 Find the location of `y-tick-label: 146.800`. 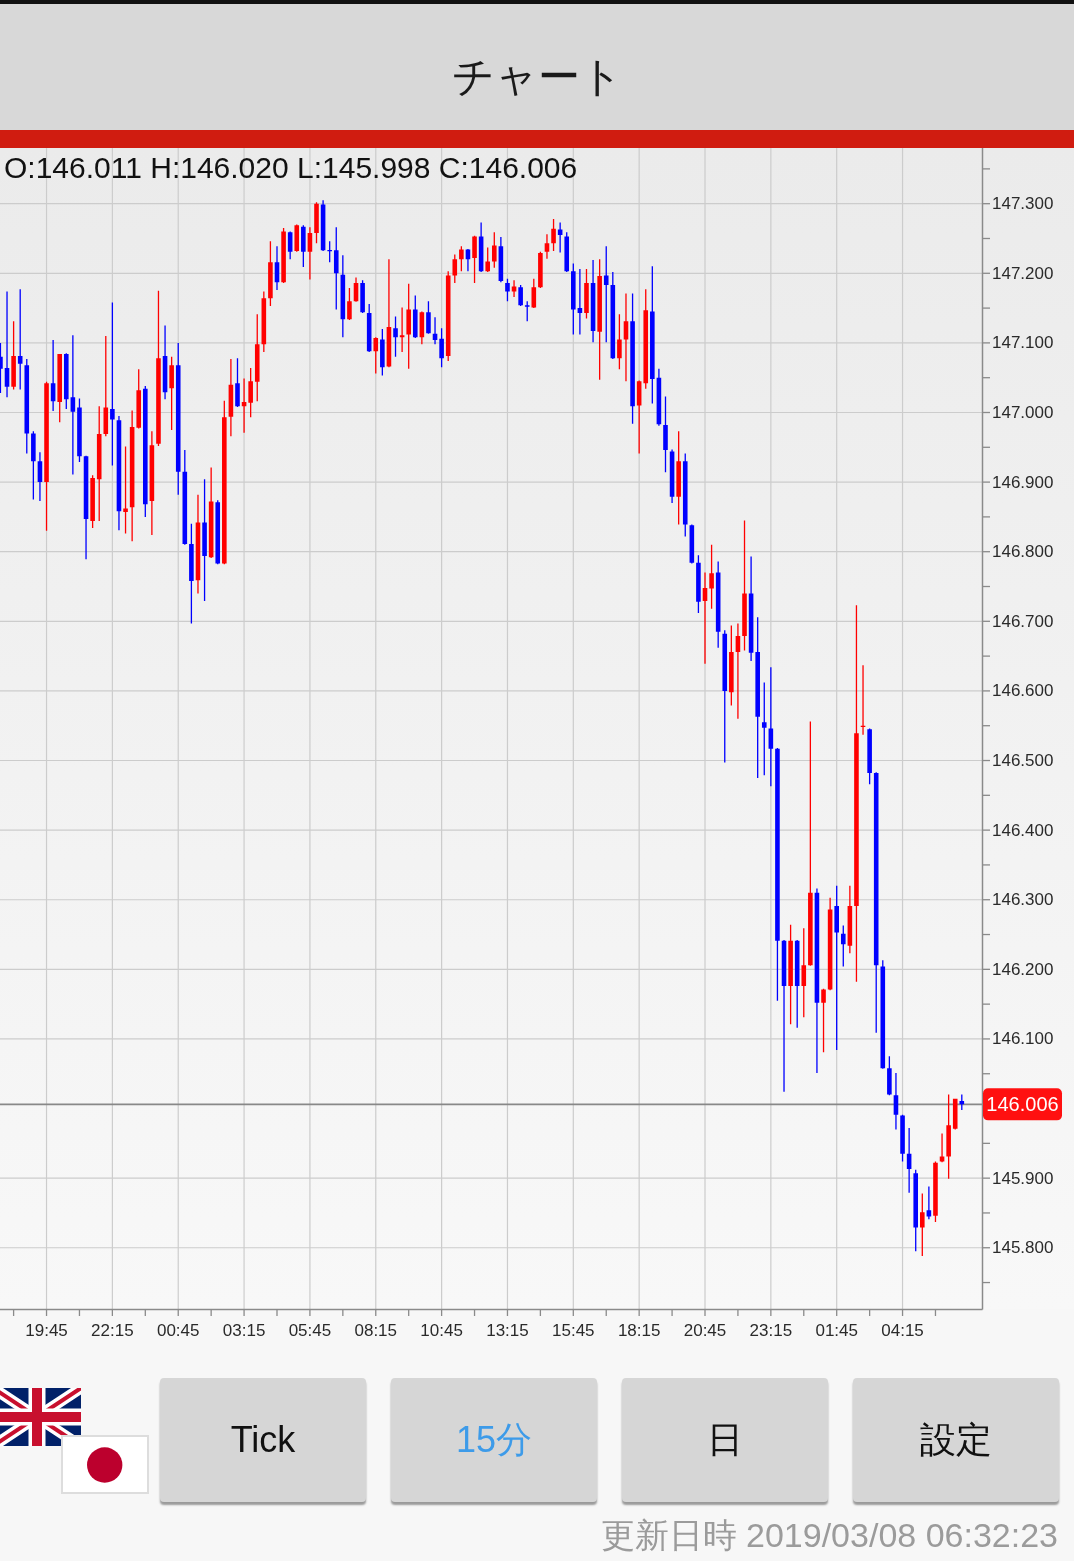

y-tick-label: 146.800 is located at coordinates (1023, 552).